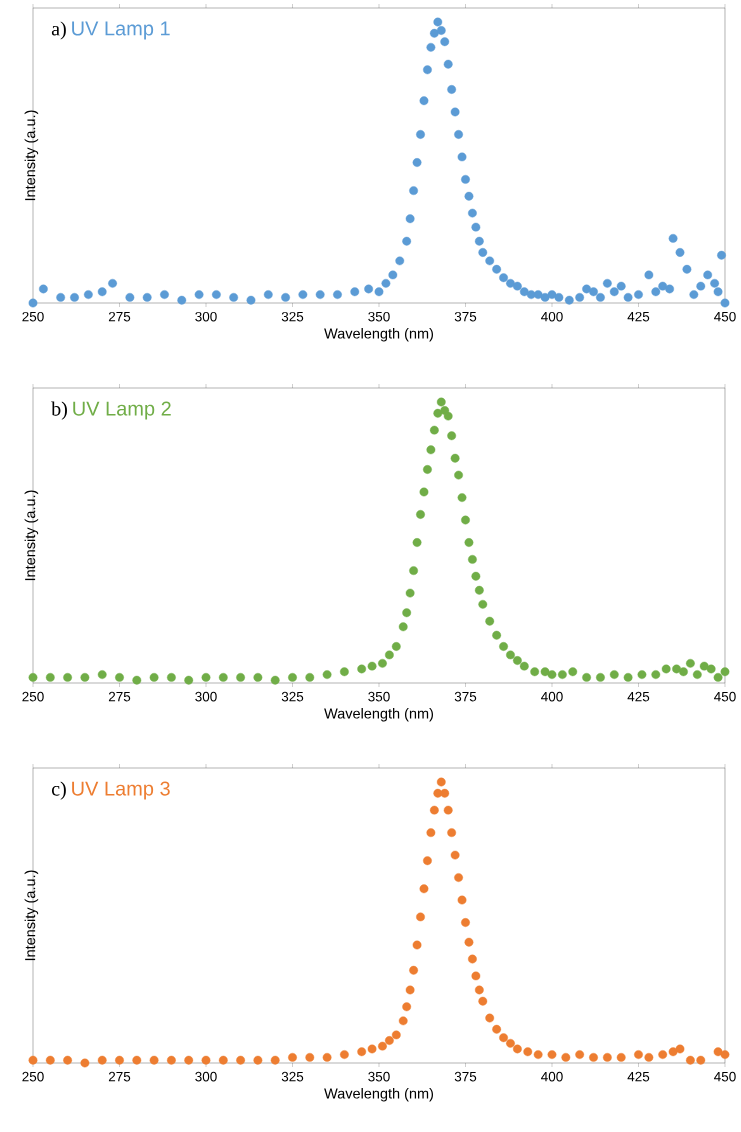  I want to click on text: UV Lamp 3, so click(121, 790).